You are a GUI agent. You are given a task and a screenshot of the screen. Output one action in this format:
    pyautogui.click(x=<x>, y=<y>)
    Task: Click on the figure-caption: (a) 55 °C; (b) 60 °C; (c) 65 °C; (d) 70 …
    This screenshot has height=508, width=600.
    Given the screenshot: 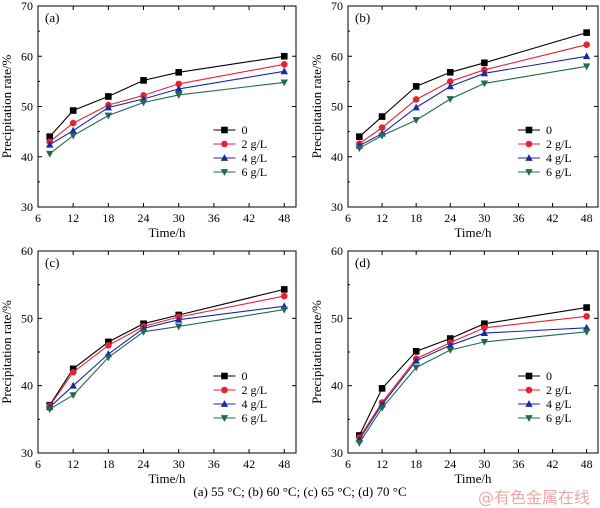 What is the action you would take?
    pyautogui.click(x=300, y=491)
    